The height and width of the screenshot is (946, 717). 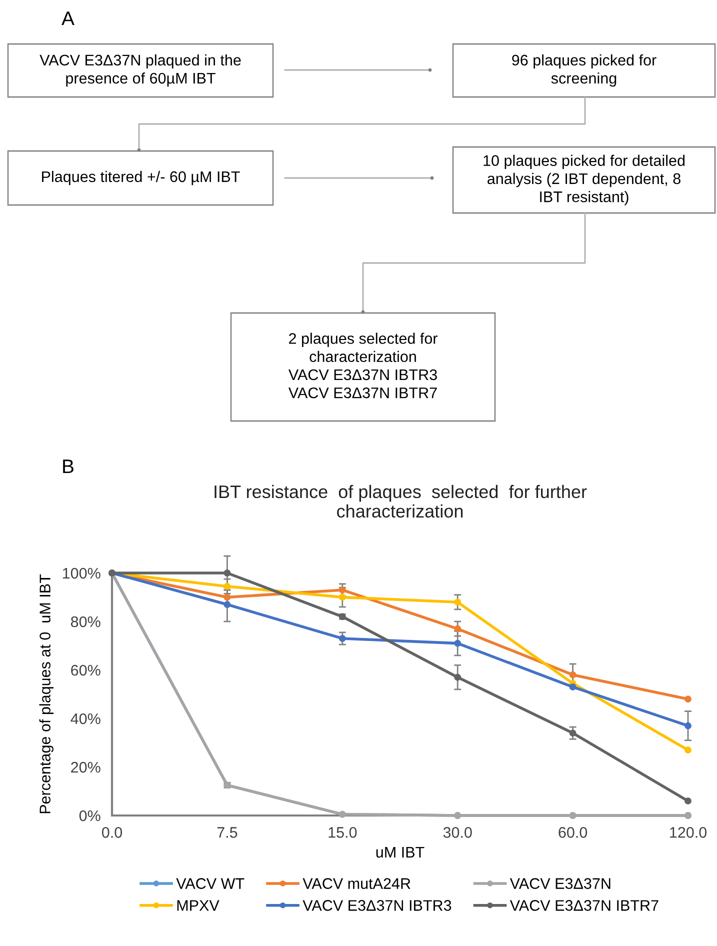 What do you see at coordinates (584, 180) in the screenshot?
I see `text: 10 plaques picked for detailed analysis (2 IBT dependent, 8 IBT resistant)` at bounding box center [584, 180].